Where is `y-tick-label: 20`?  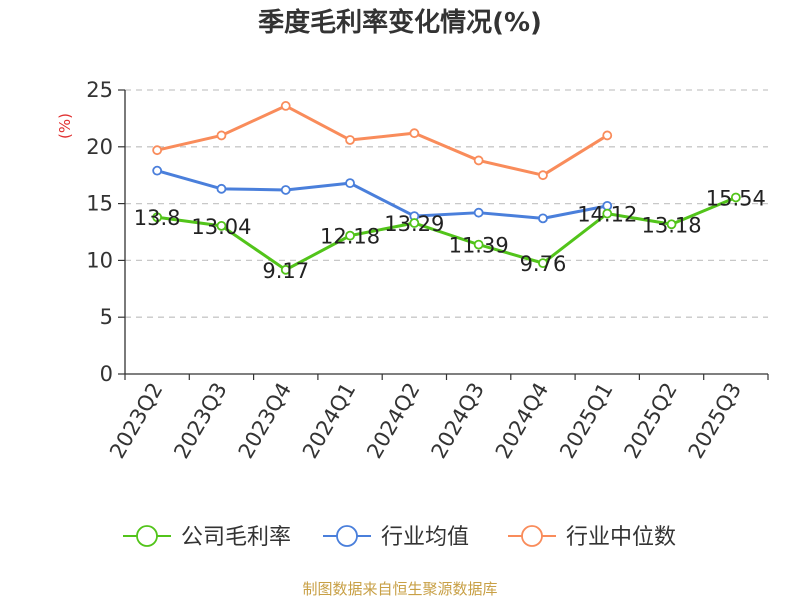
y-tick-label: 20 is located at coordinates (99, 147).